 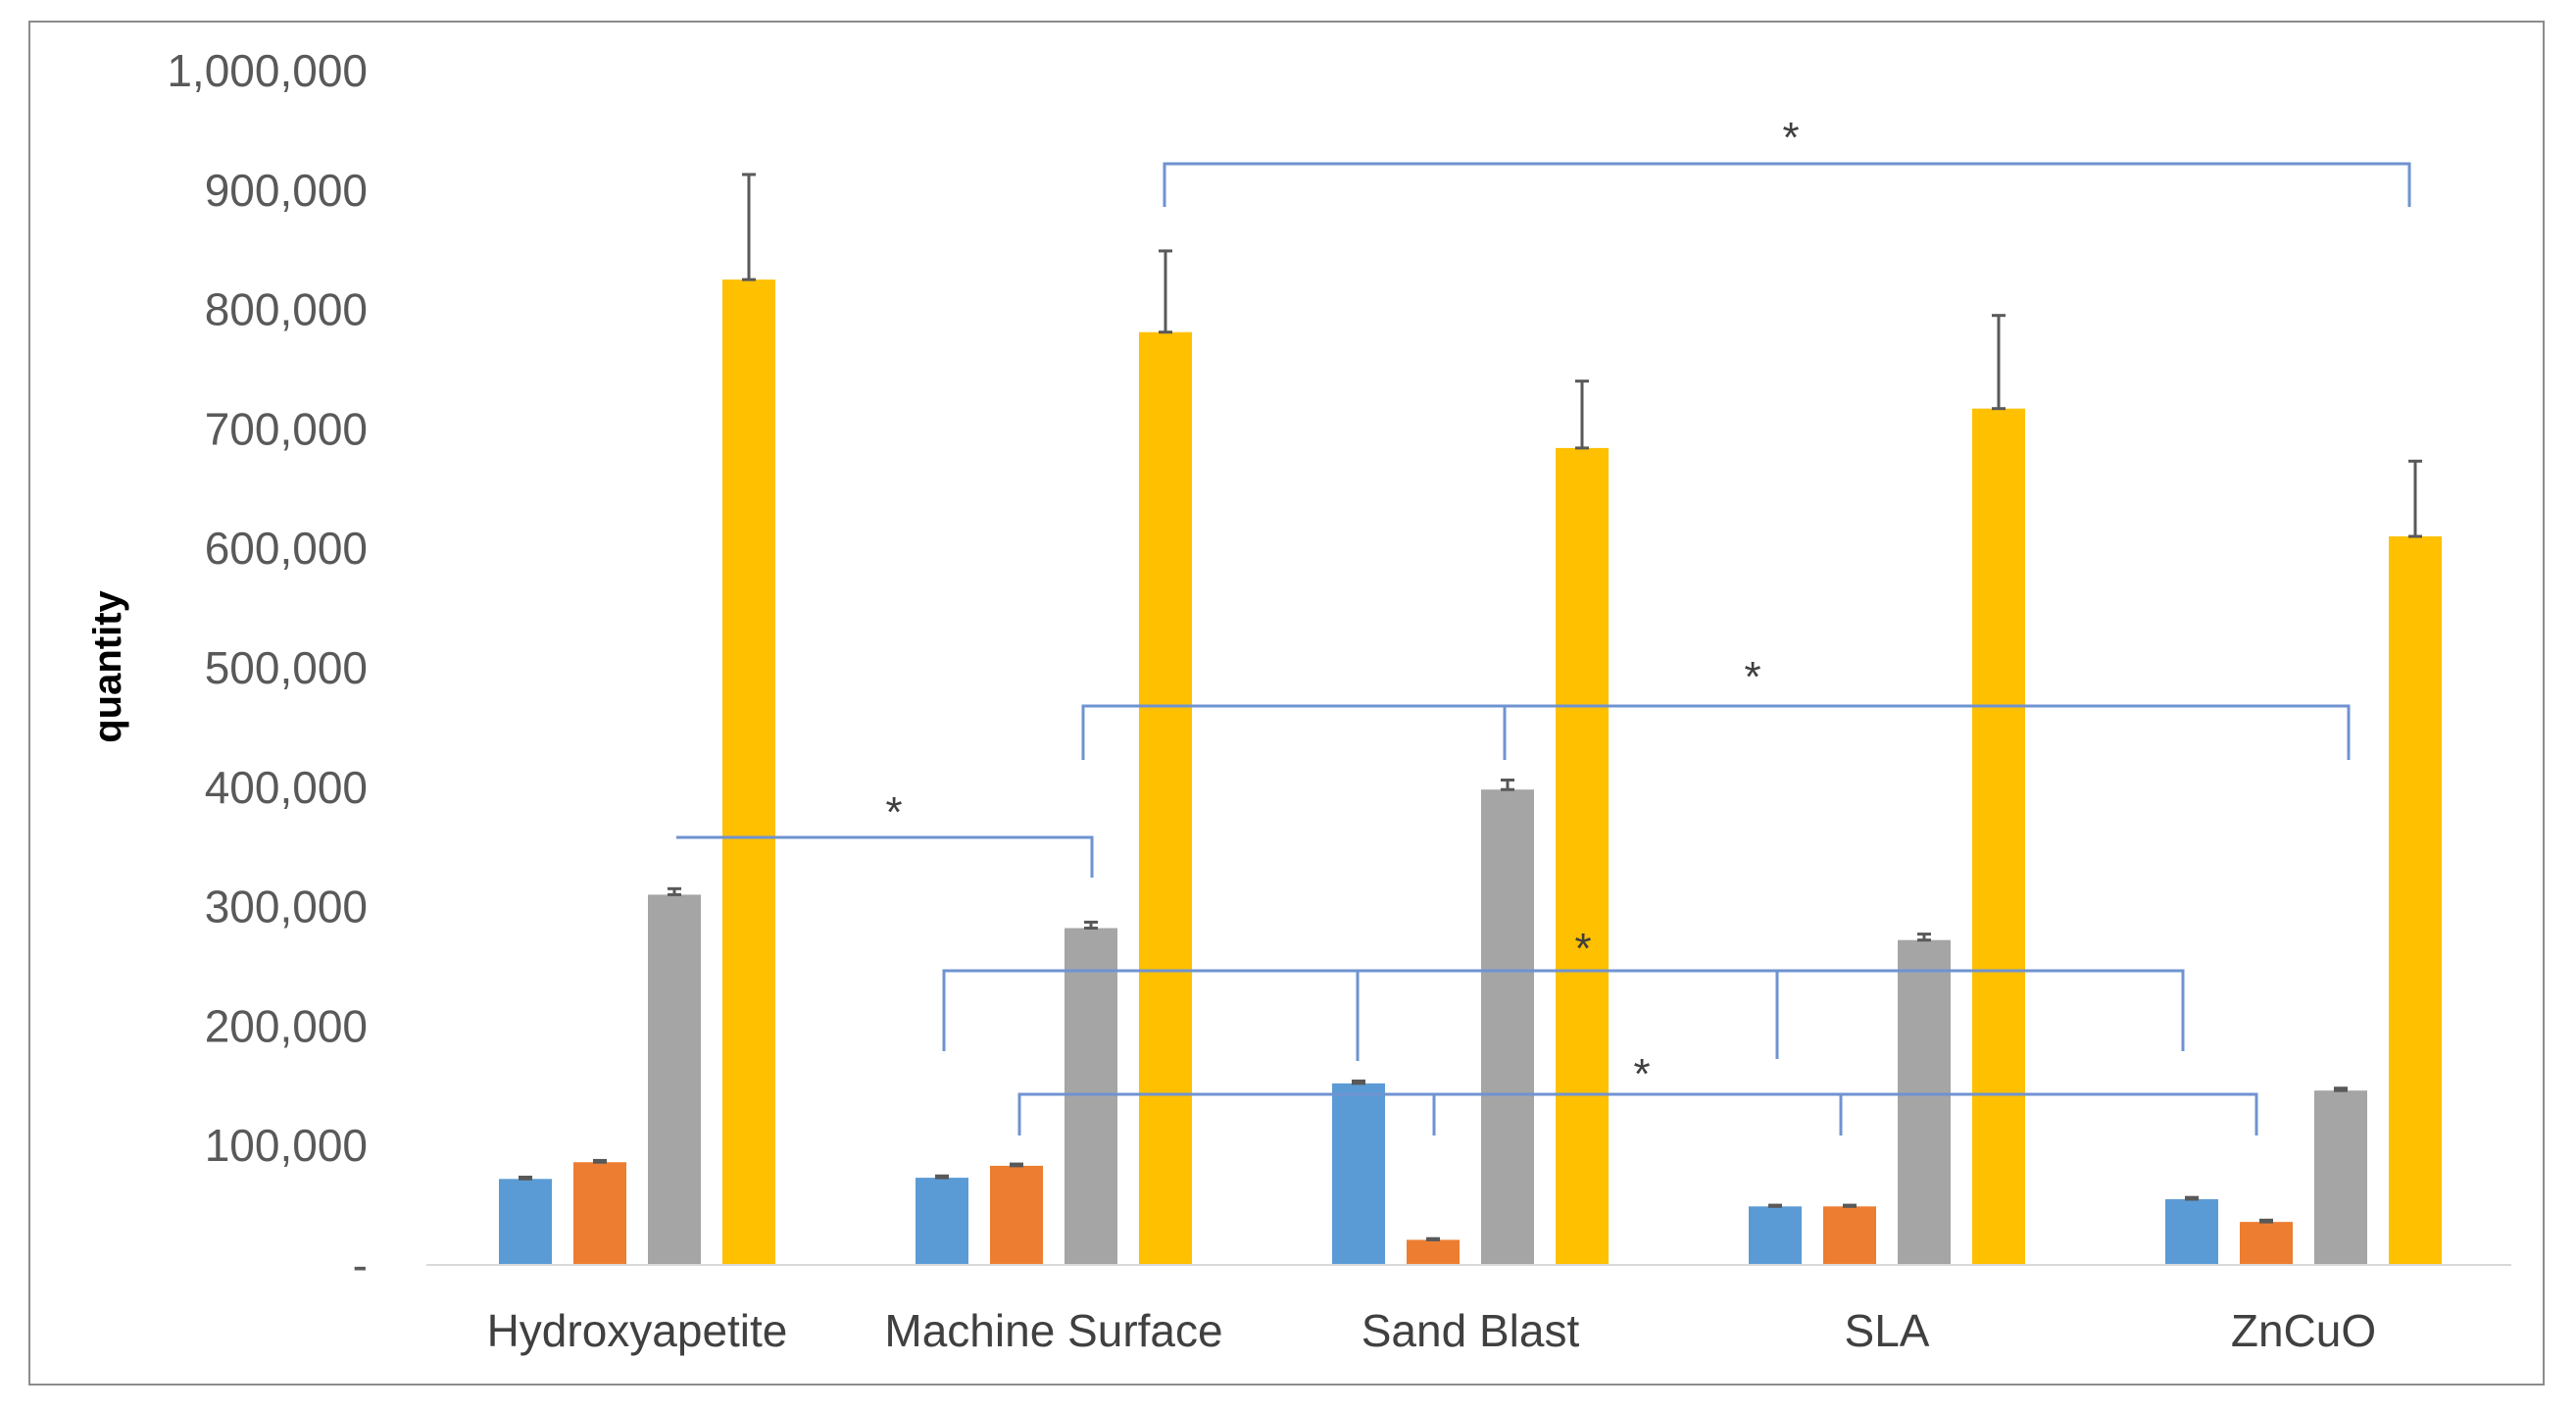 I want to click on y-tick-label: 800,000, so click(x=286, y=309).